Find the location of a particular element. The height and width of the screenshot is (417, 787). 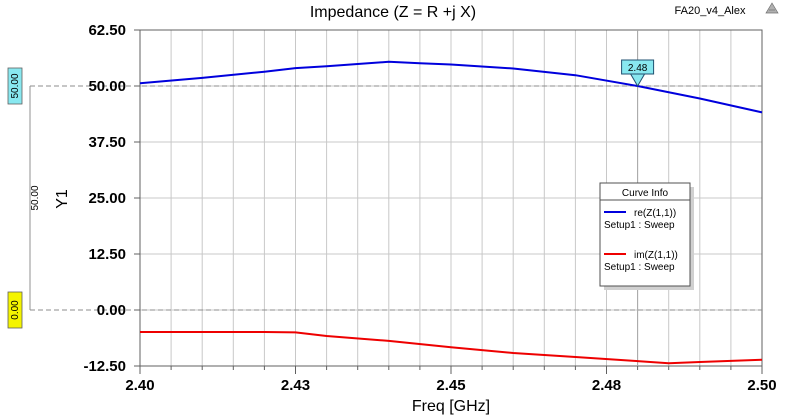

marker-2-48: 2.48 is located at coordinates (638, 73).